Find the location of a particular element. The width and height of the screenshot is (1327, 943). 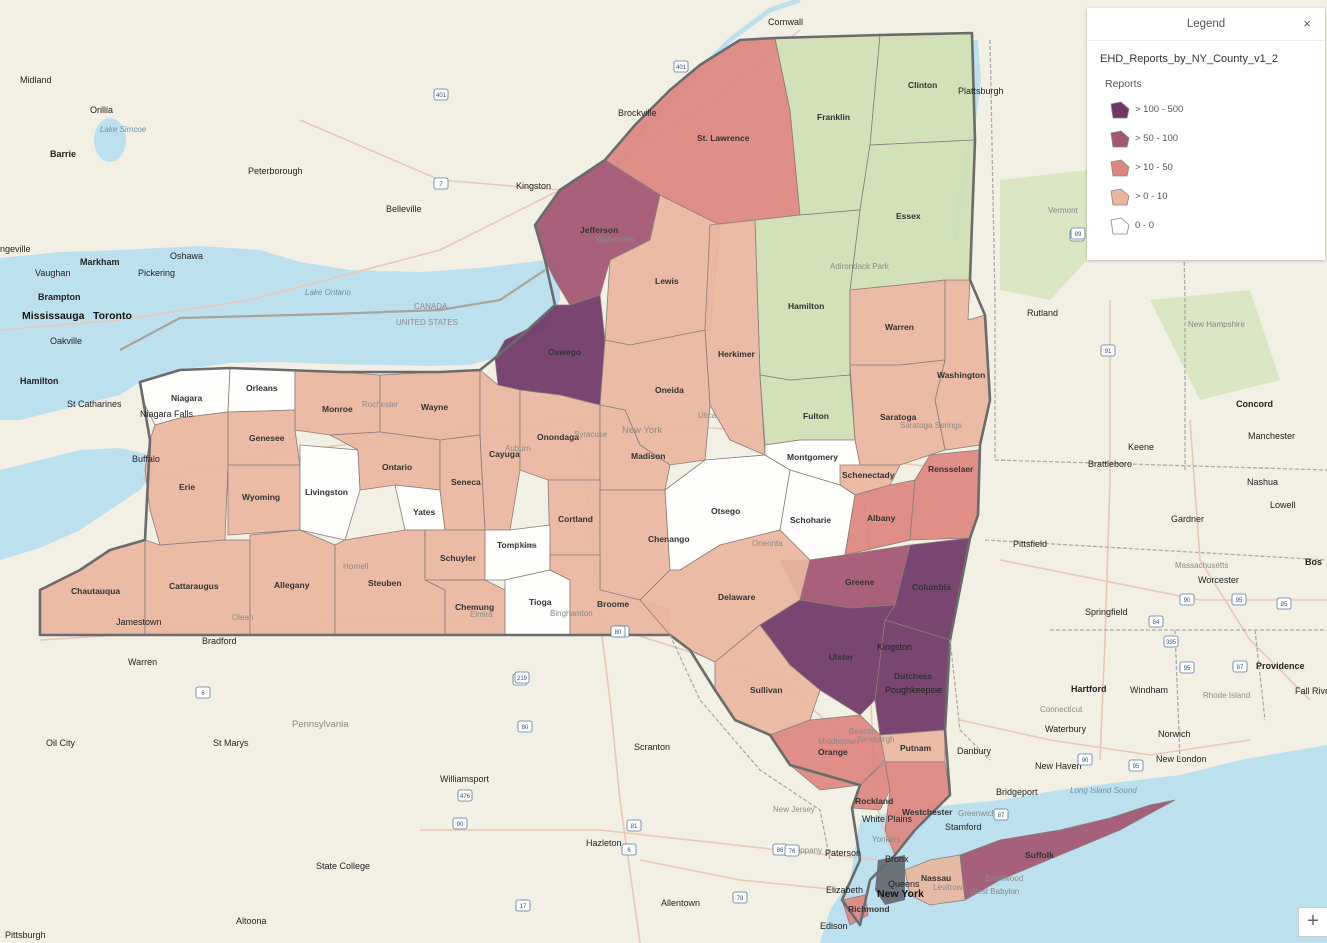

highway-shield: 95 is located at coordinates (1136, 765).